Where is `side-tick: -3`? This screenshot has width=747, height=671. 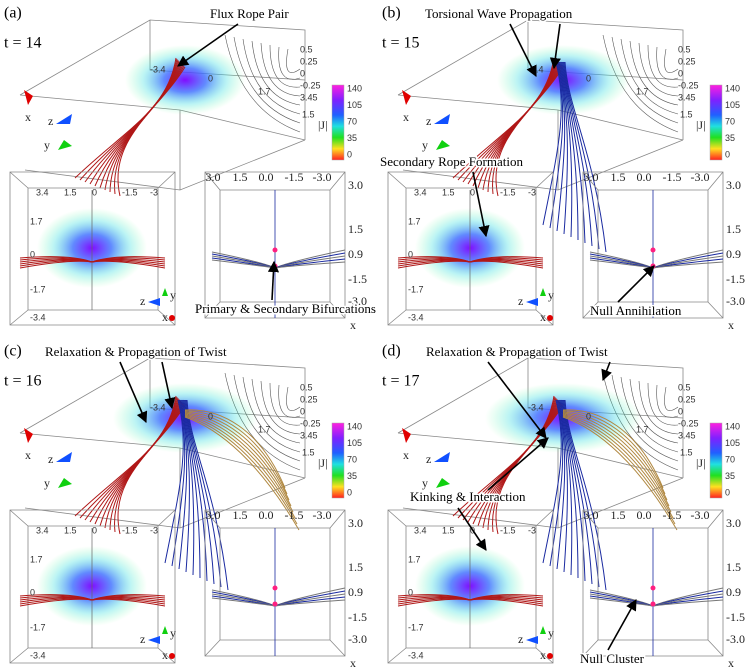
side-tick: -3 is located at coordinates (154, 192).